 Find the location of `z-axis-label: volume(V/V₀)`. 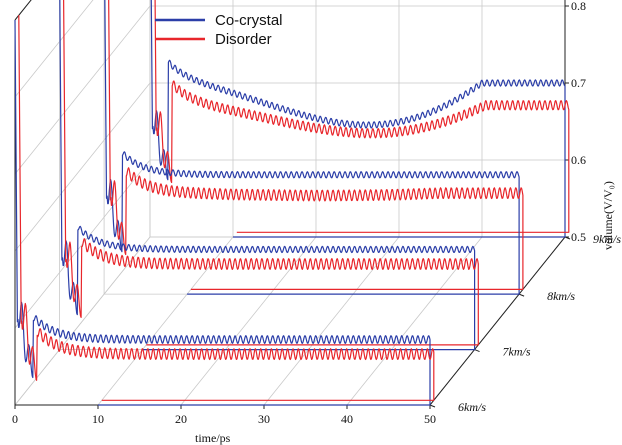

z-axis-label: volume(V/V₀) is located at coordinates (608, 215).